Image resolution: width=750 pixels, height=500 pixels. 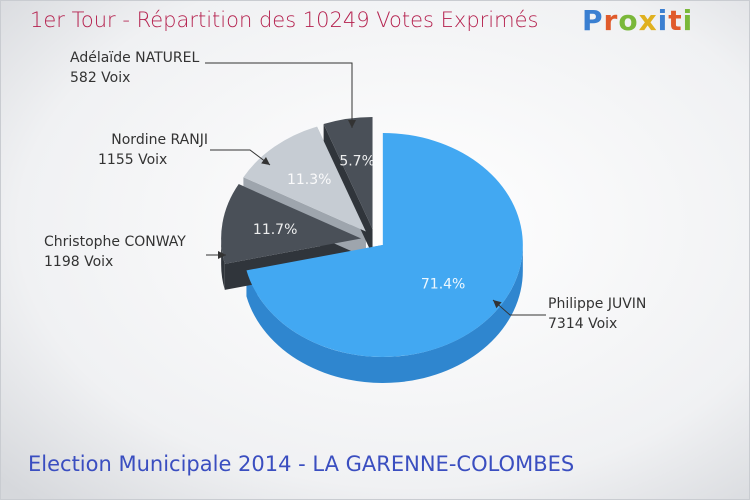 I want to click on candidate-name: Christophe CONWAY, so click(x=115, y=242).